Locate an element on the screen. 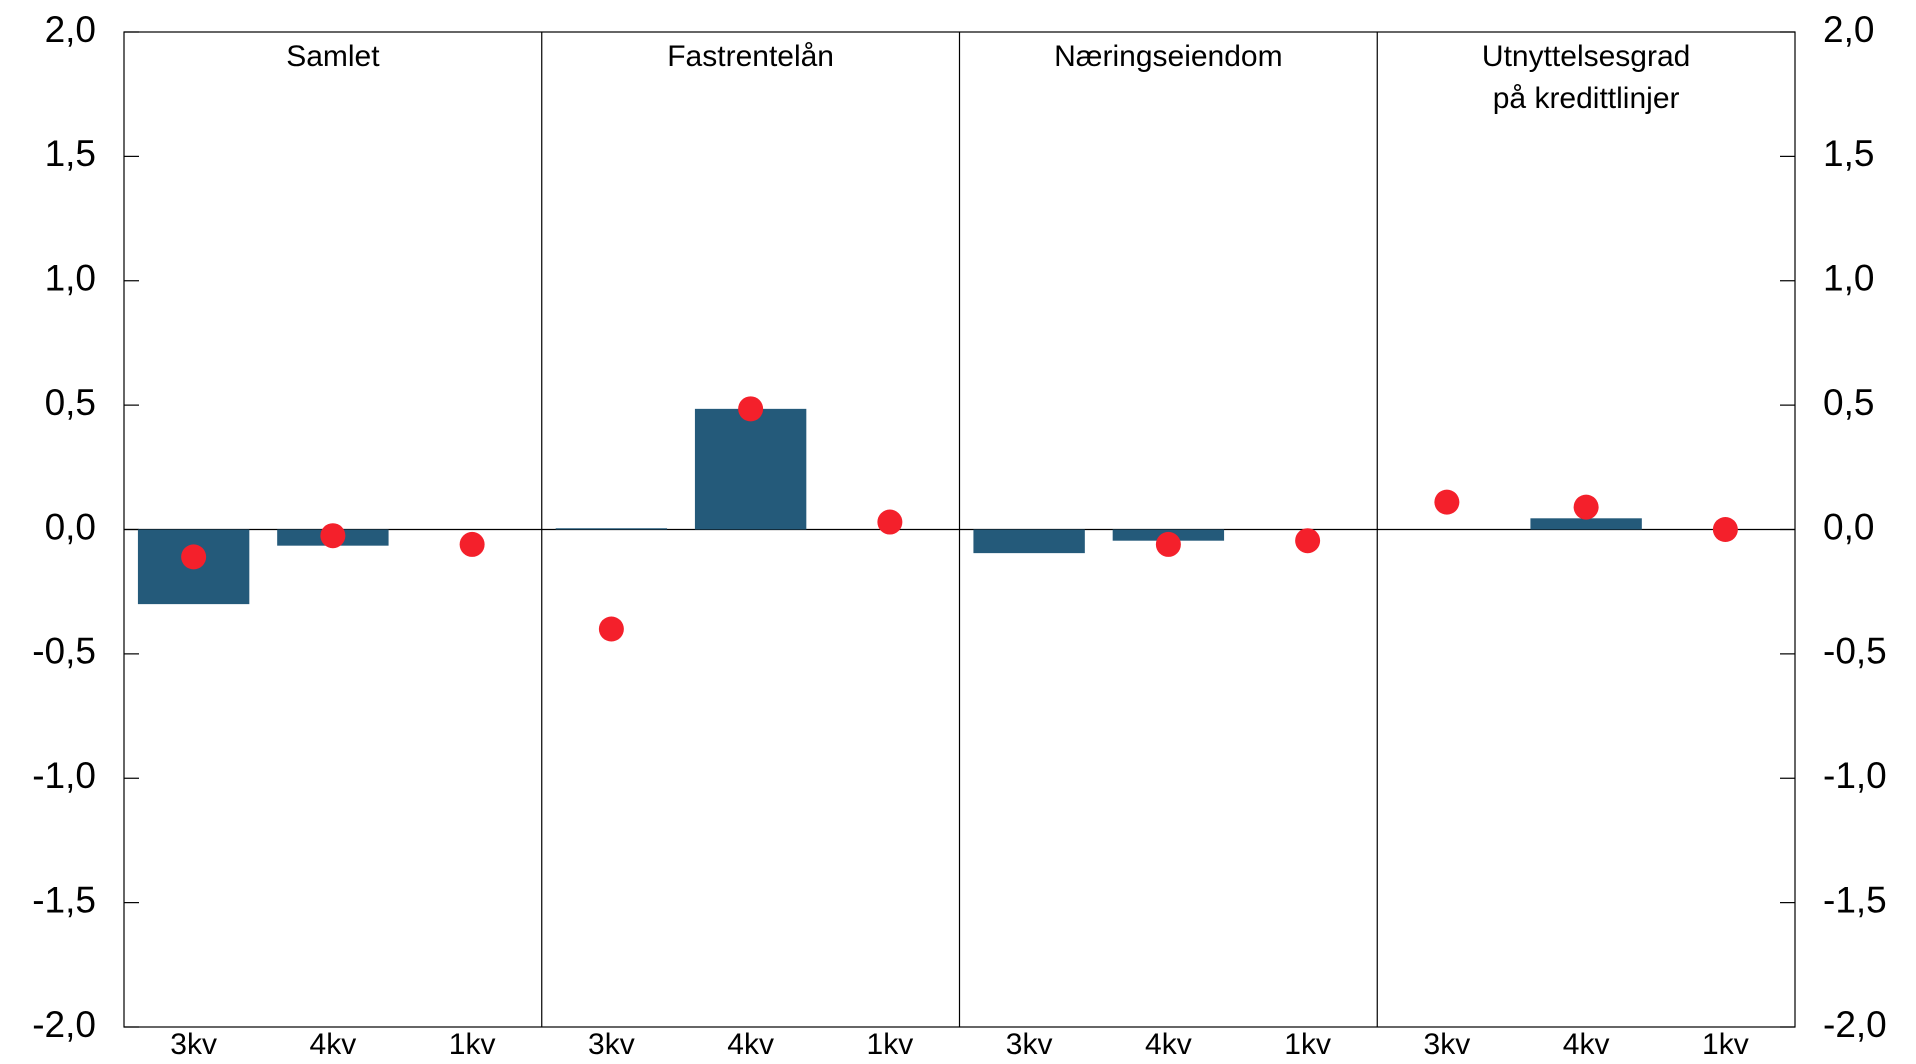  y-tick-label: -1,5 is located at coordinates (64, 899).